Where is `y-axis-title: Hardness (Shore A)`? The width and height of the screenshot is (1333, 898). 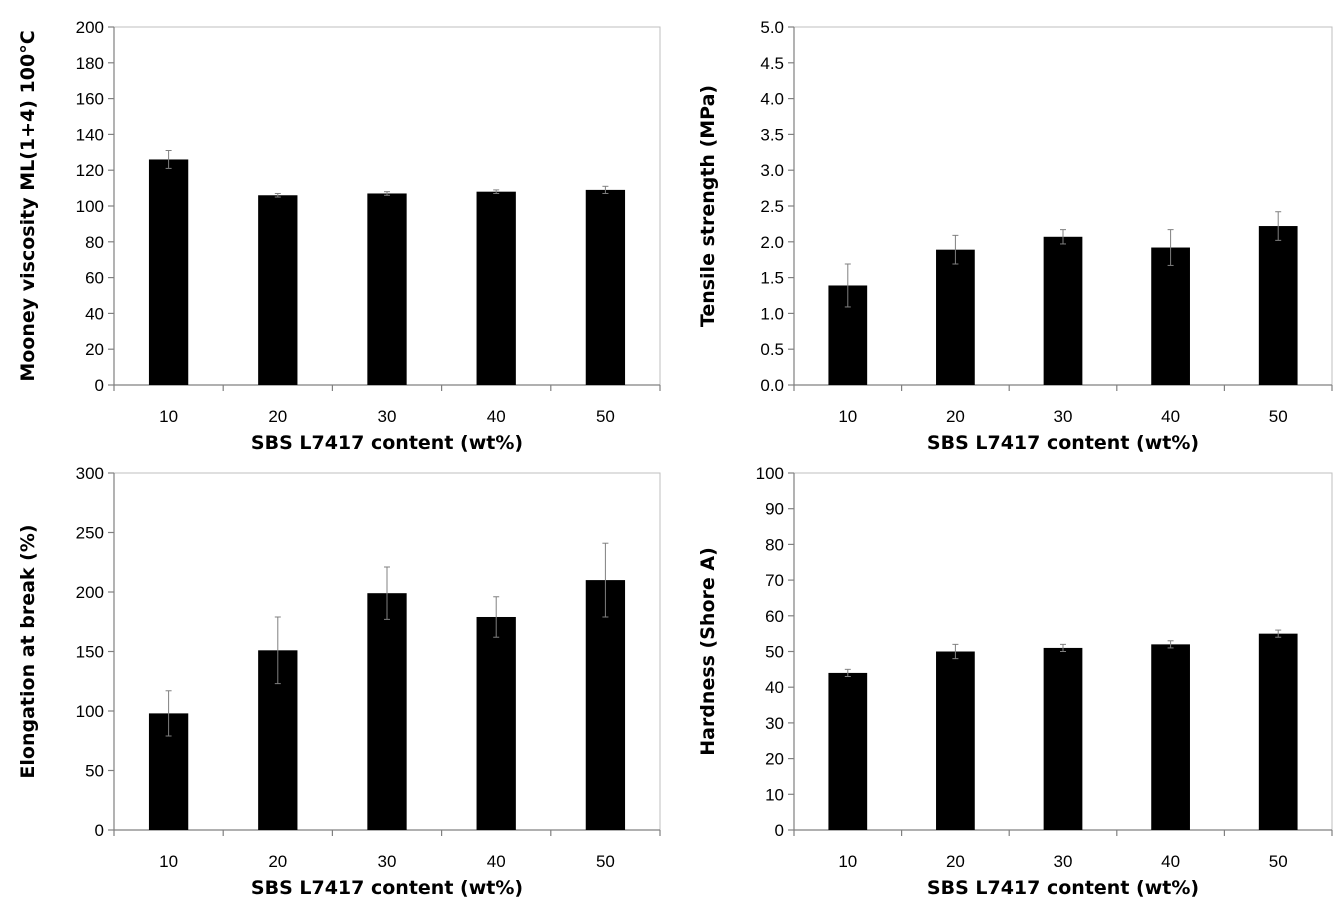
y-axis-title: Hardness (Shore A) is located at coordinates (708, 651).